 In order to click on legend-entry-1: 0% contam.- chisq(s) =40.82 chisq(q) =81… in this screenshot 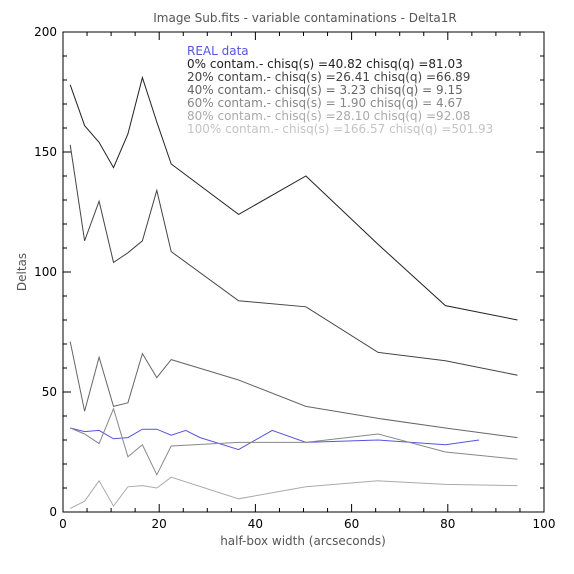, I will do `click(325, 64)`.